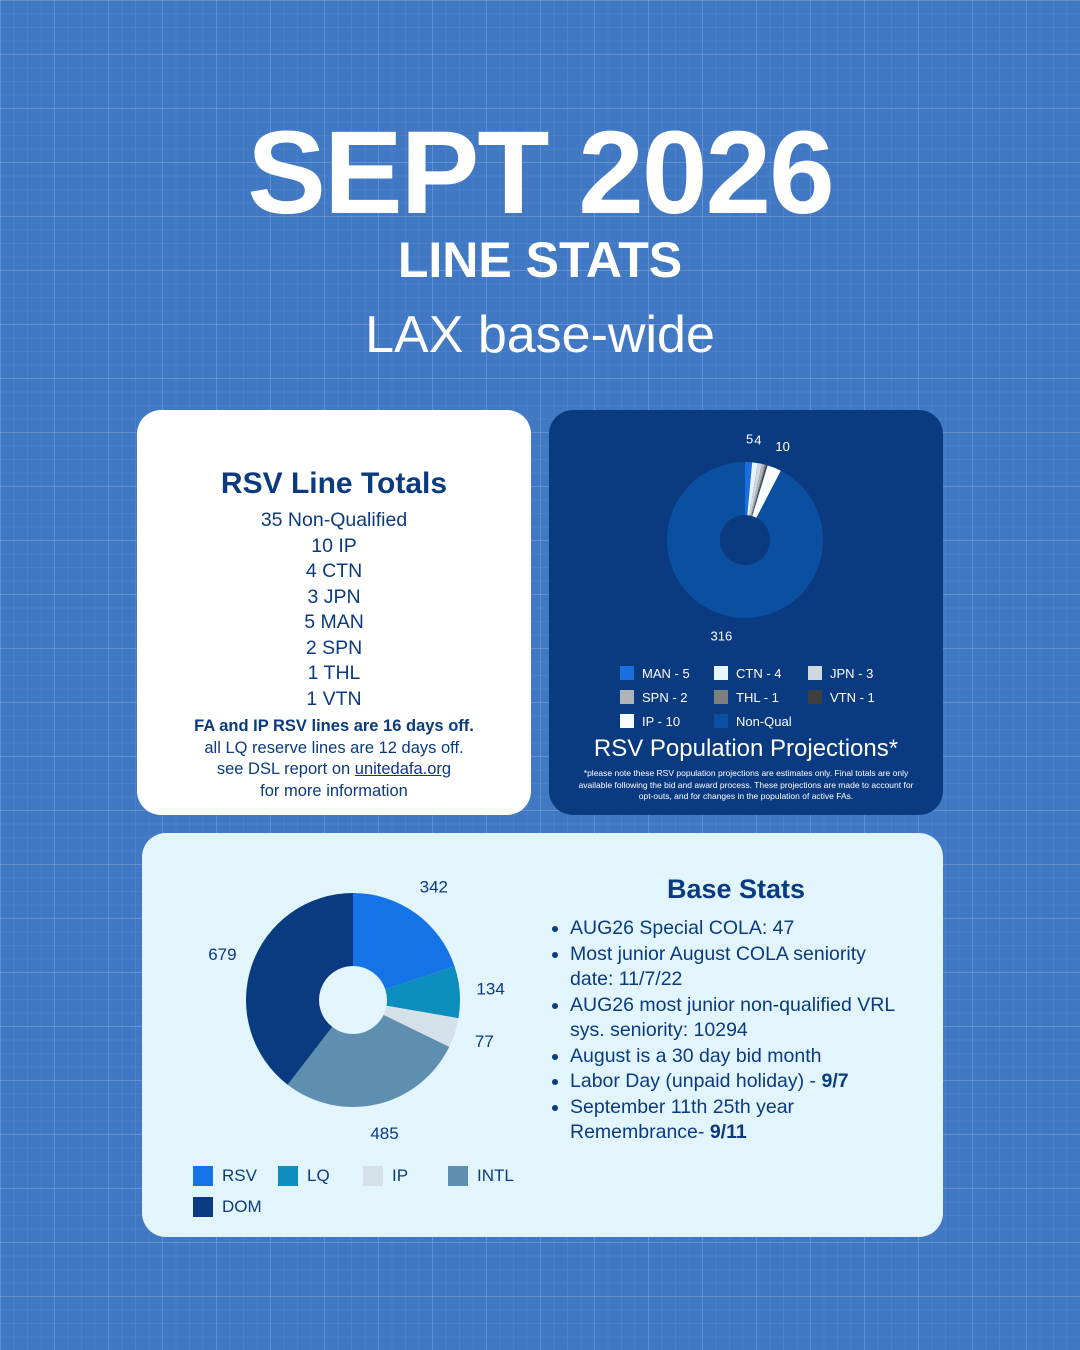  What do you see at coordinates (835, 1081) in the screenshot?
I see `stat-bold: 9/7` at bounding box center [835, 1081].